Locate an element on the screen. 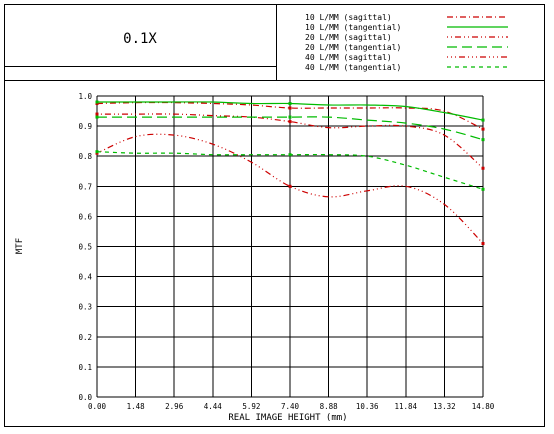  header-divider is located at coordinates (274, 80).